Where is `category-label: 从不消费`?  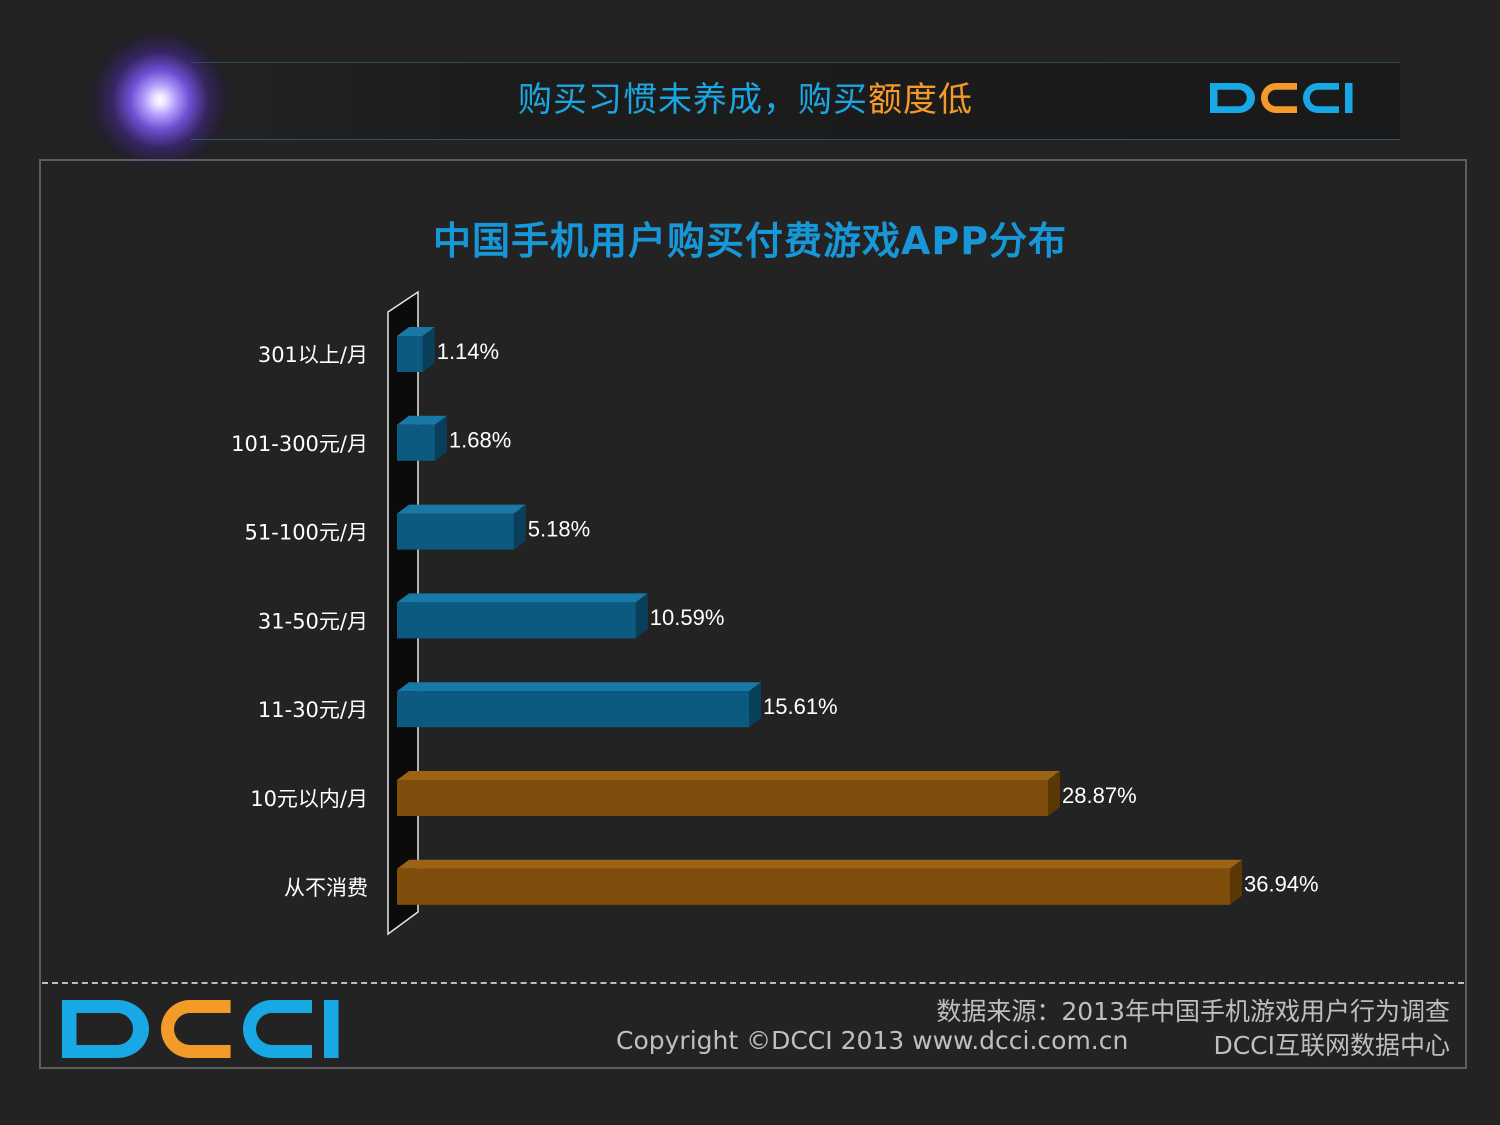 category-label: 从不消费 is located at coordinates (326, 888).